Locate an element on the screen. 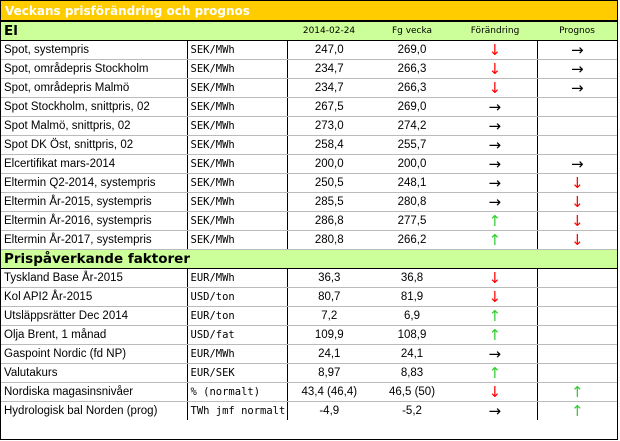 The height and width of the screenshot is (441, 620). row-current-value: -4,9 is located at coordinates (329, 411).